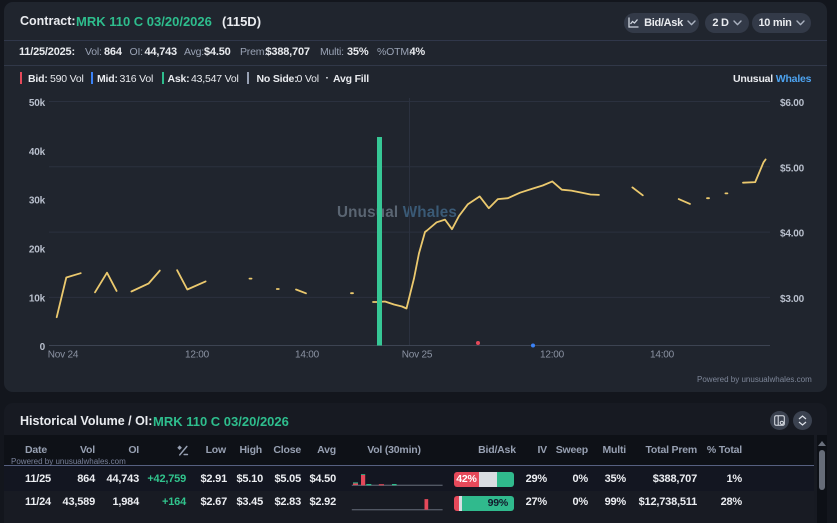 The height and width of the screenshot is (523, 837). I want to click on svg-text: 50k, so click(37, 103).